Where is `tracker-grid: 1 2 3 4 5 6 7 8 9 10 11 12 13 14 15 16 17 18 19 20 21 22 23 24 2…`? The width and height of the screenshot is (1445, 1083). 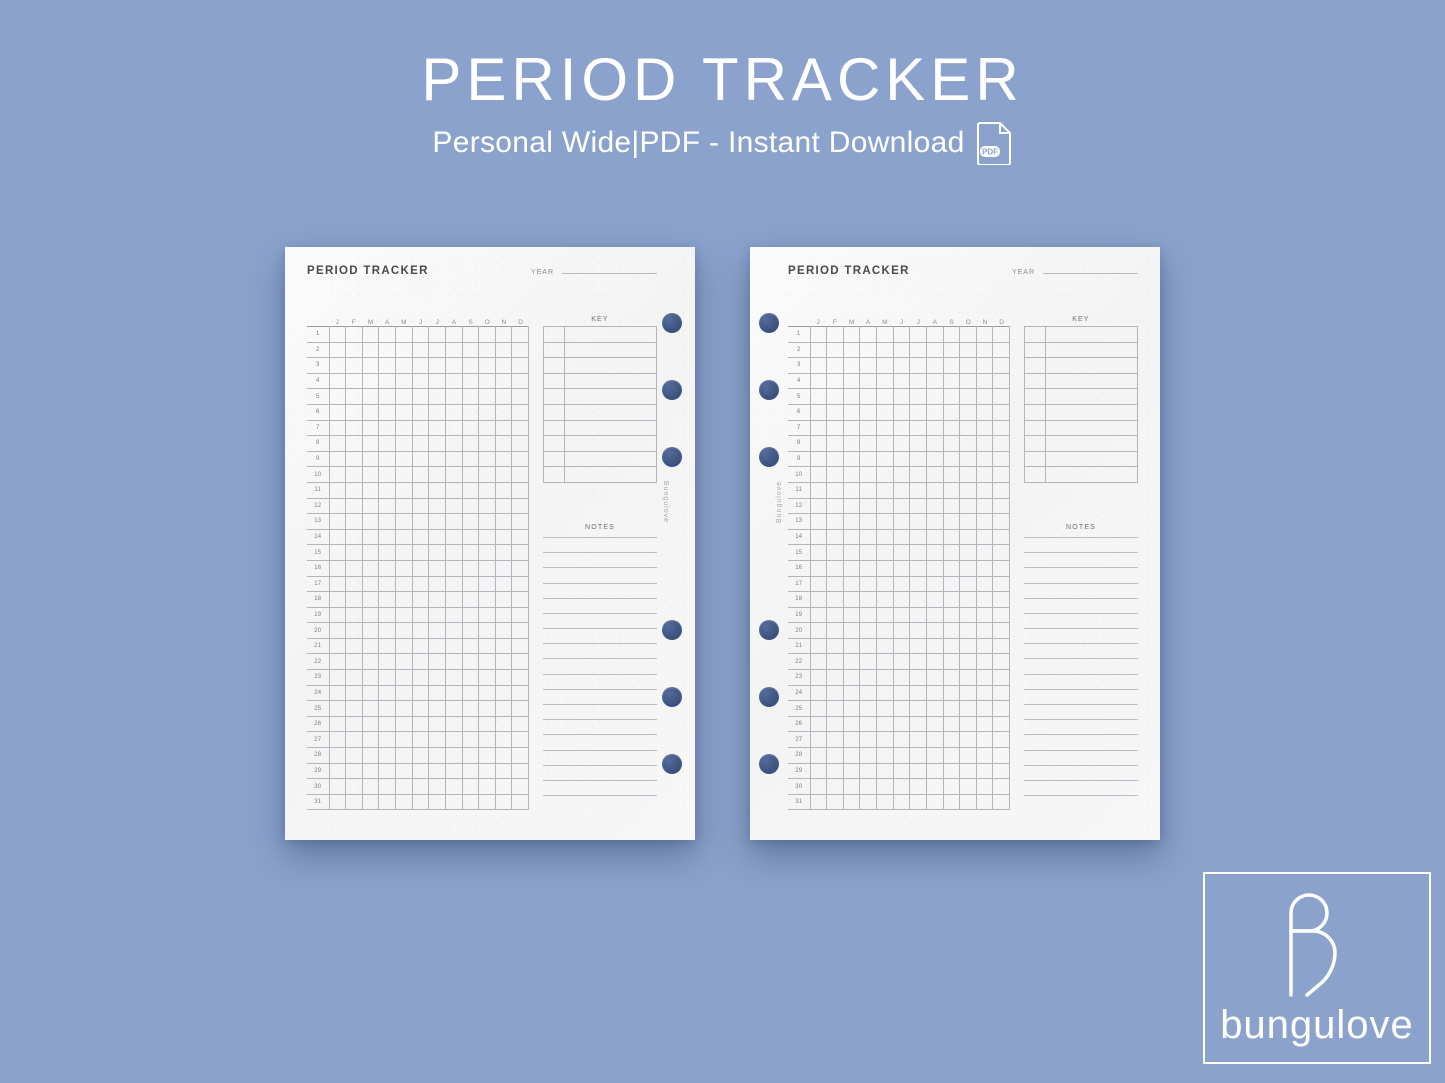
tracker-grid: 1 2 3 4 5 6 7 8 9 10 11 12 13 14 15 16 17 18 19 20 21 22 23 24 2… is located at coordinates (899, 568).